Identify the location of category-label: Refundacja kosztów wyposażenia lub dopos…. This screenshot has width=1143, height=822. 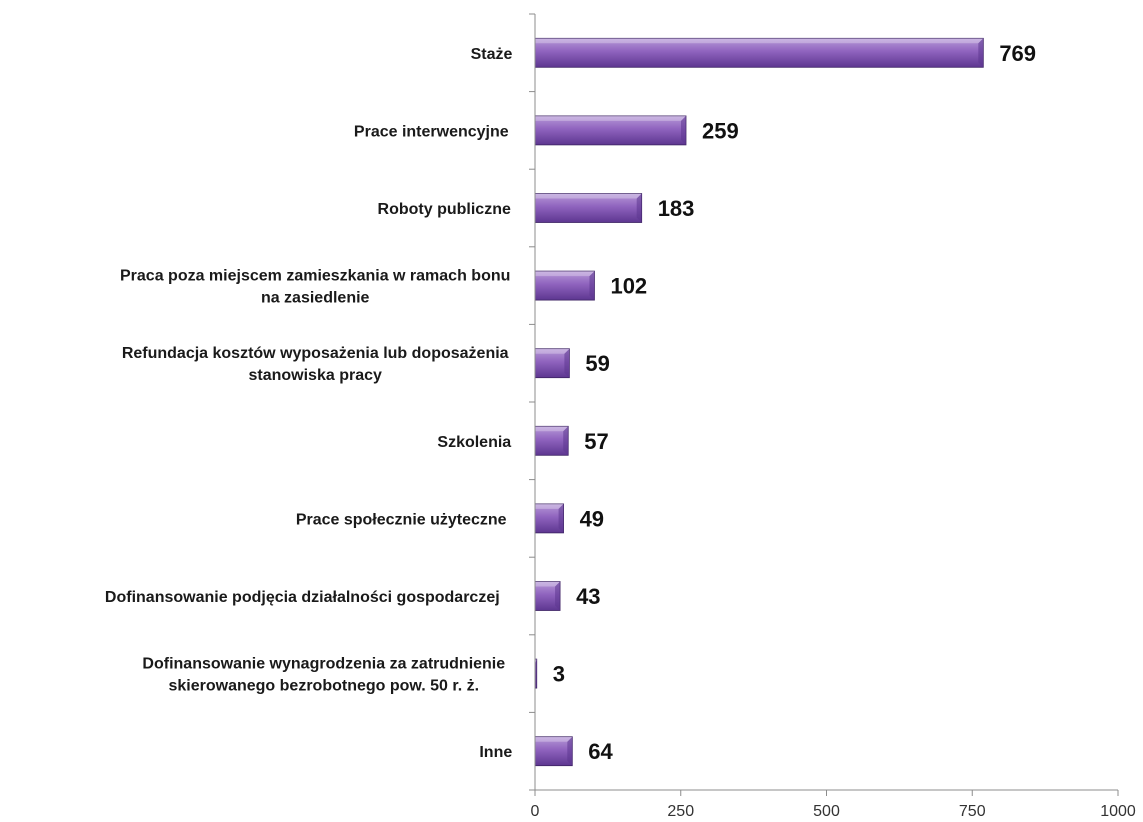
(315, 364).